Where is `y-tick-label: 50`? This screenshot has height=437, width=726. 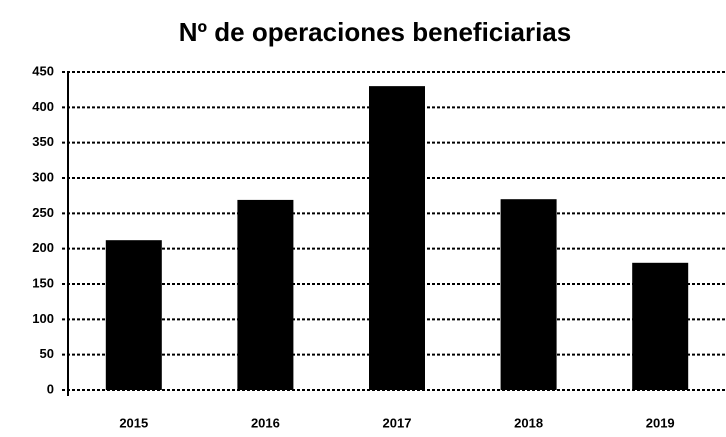 y-tick-label: 50 is located at coordinates (47, 353).